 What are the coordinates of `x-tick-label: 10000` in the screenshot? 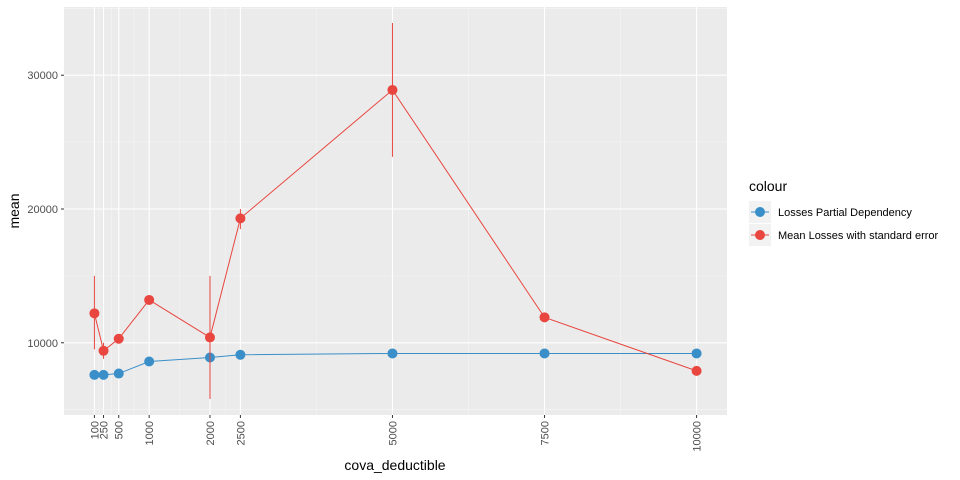 It's located at (698, 436).